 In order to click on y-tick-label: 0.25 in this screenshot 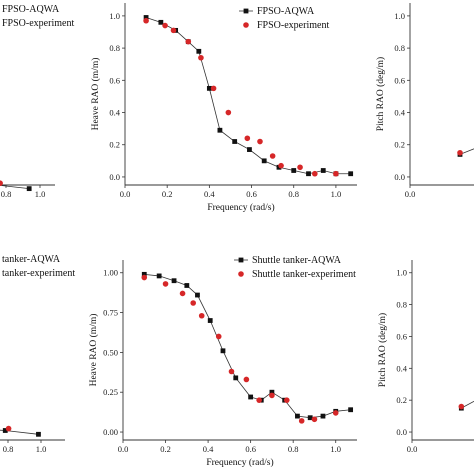, I will do `click(110, 392)`.